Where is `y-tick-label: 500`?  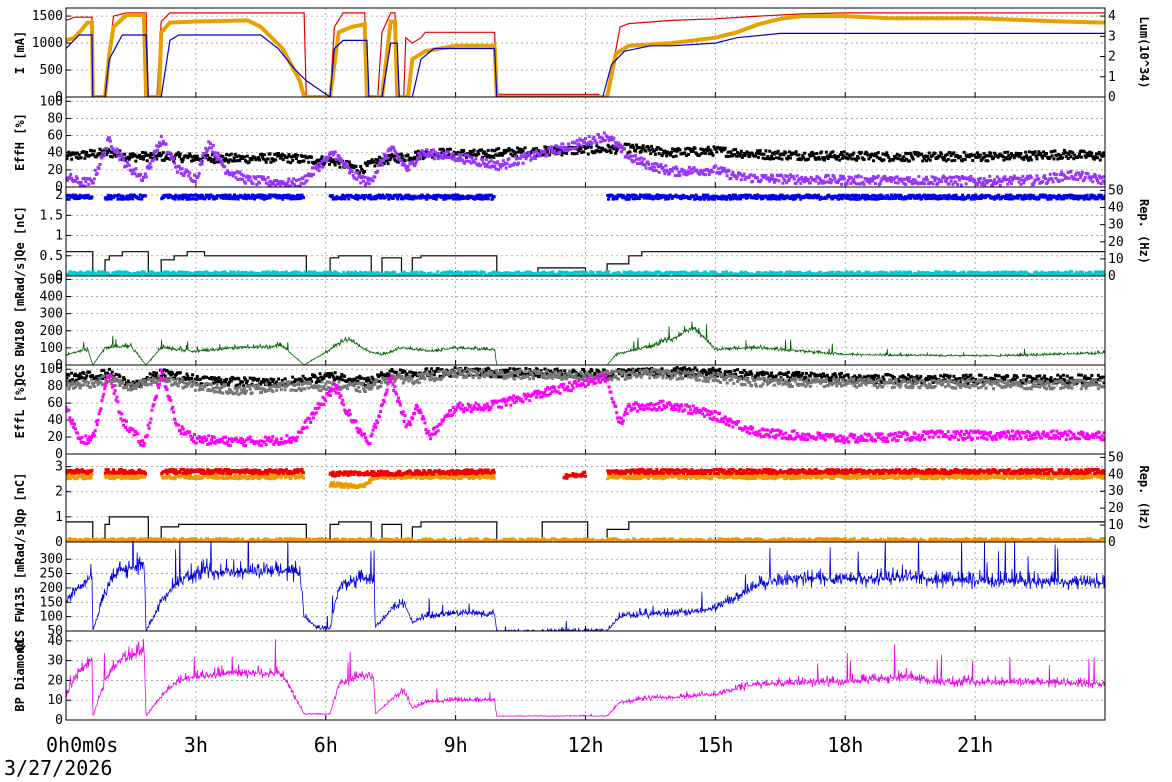 y-tick-label: 500 is located at coordinates (51, 279).